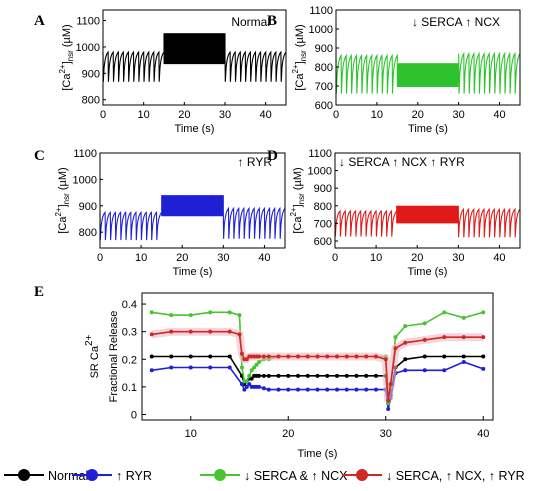 The image size is (550, 491). I want to click on y-tick-label-D: 600, so click(323, 242).